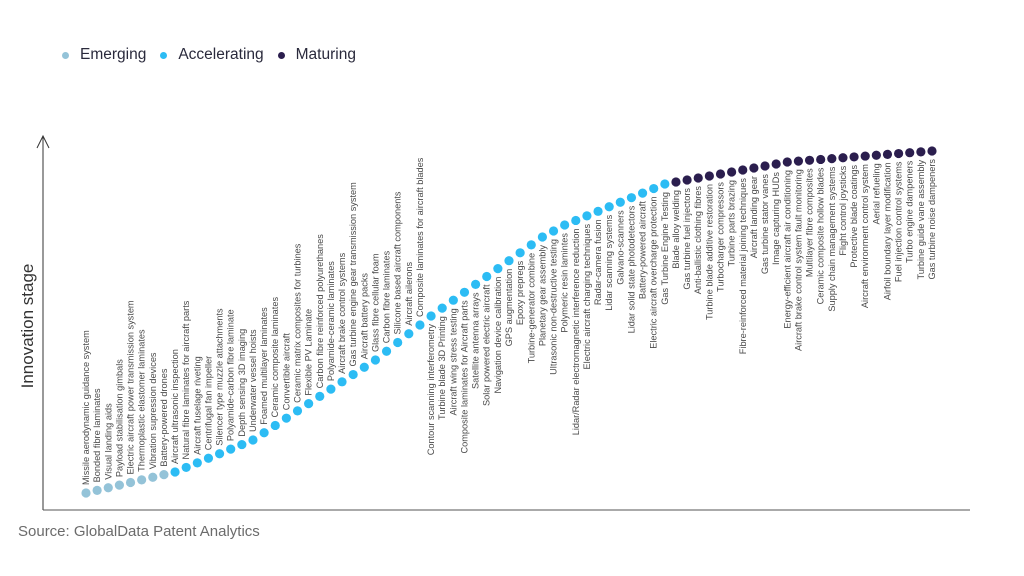 This screenshot has height=576, width=1024. Describe the element at coordinates (698, 240) in the screenshot. I see `data-label: Anti-ballistic clothing fibres` at that location.